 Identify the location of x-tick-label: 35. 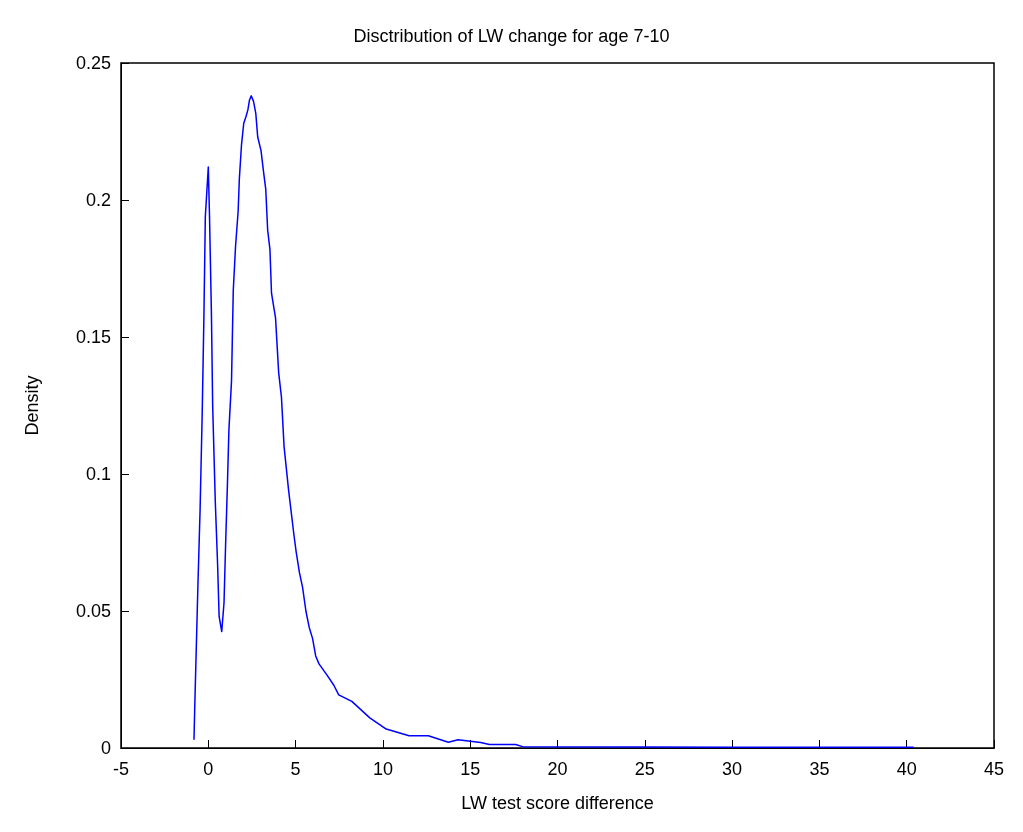
(819, 769).